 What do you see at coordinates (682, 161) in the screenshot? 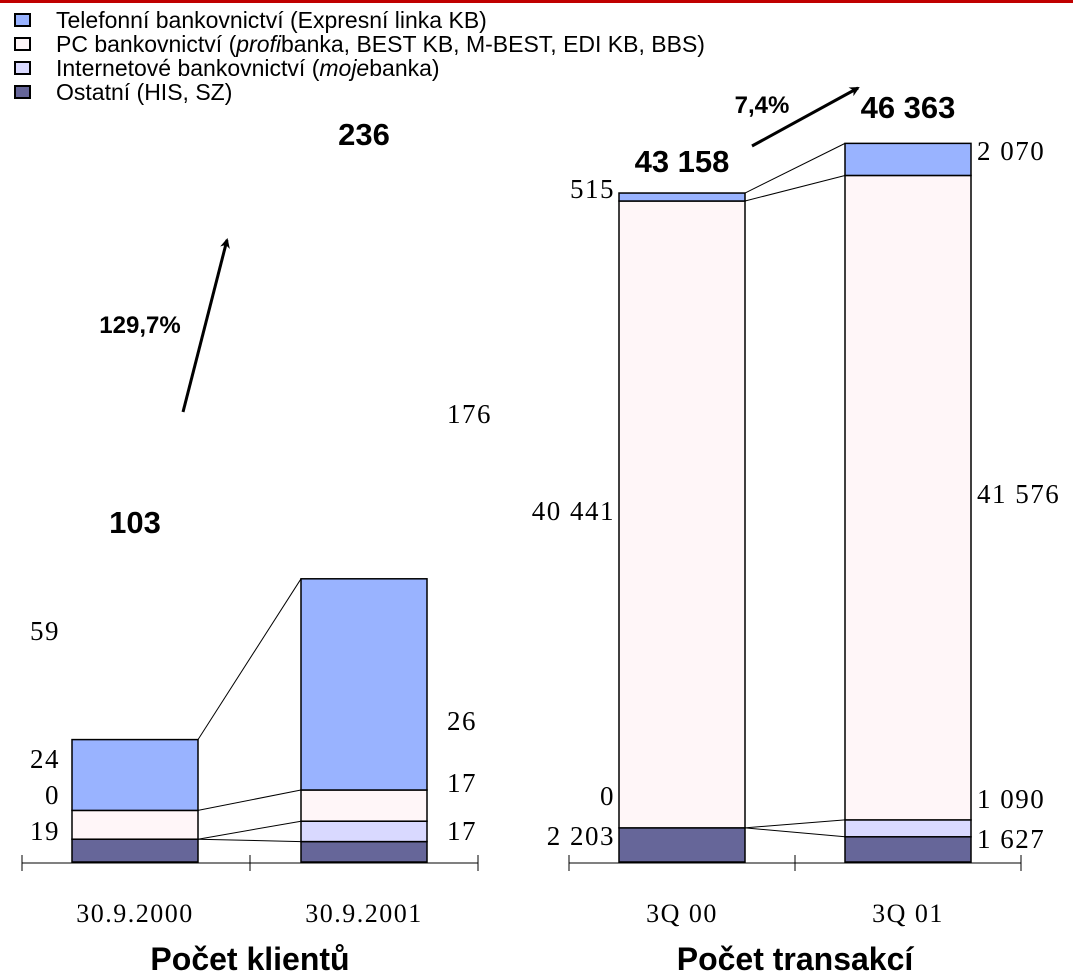
I see `transactions-total-label: 43 158` at bounding box center [682, 161].